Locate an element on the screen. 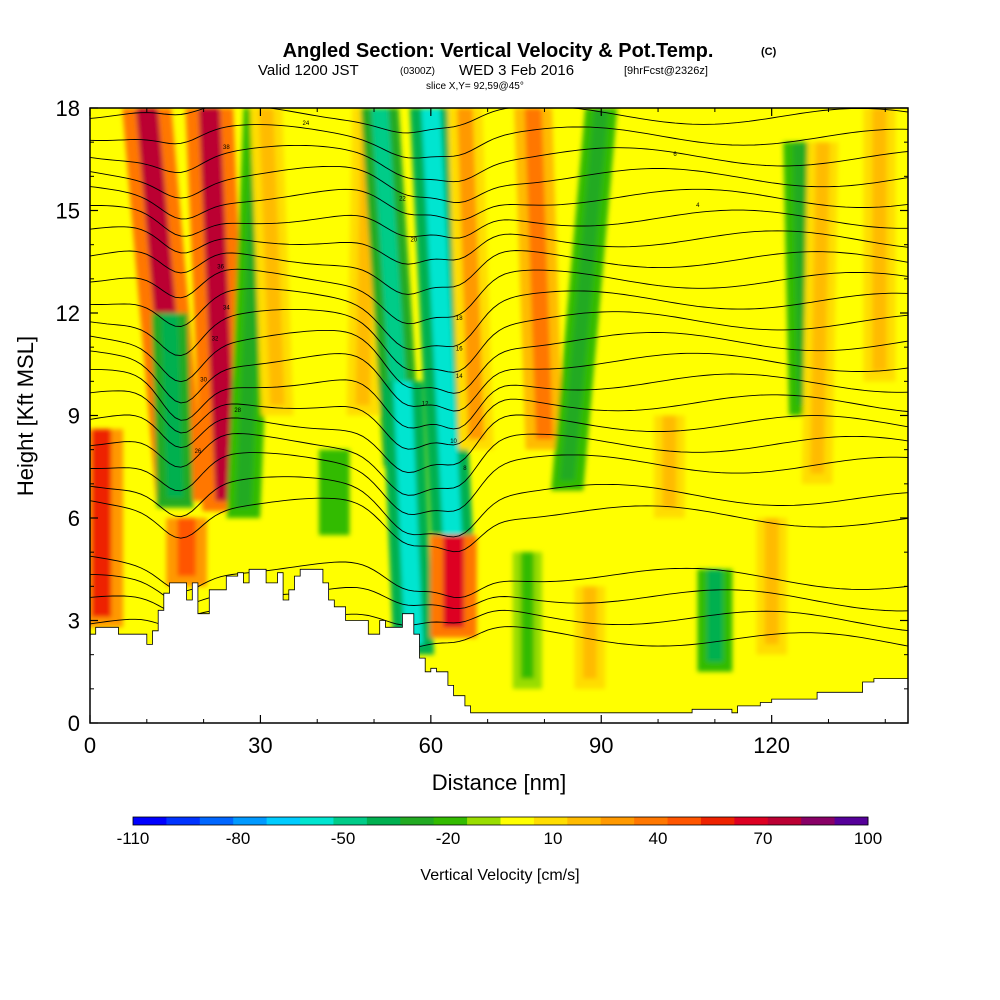  theta-contour-label: 20 is located at coordinates (413, 240).